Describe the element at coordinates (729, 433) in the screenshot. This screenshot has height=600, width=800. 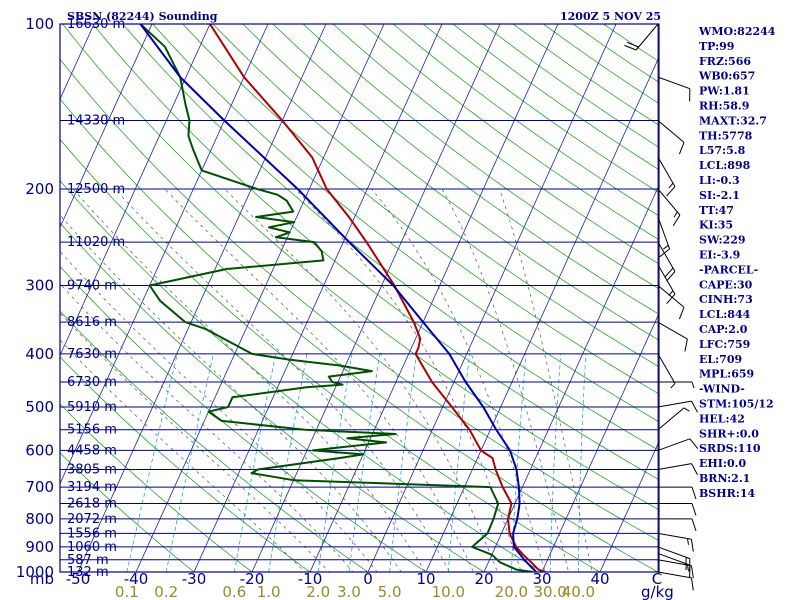
I see `index-value: SHR+:0.0` at that location.